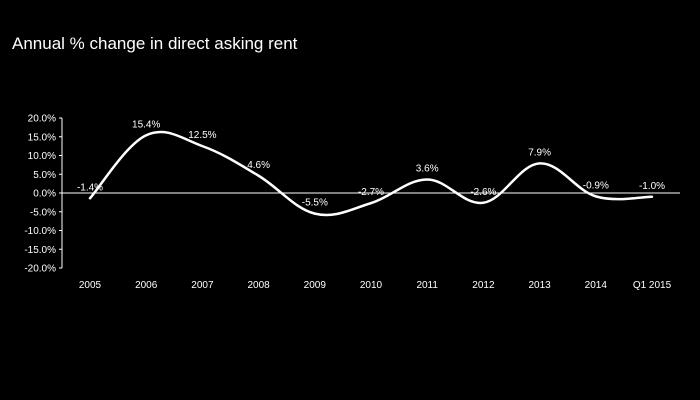 This screenshot has width=700, height=400. What do you see at coordinates (90, 187) in the screenshot?
I see `data-label: -1.4%` at bounding box center [90, 187].